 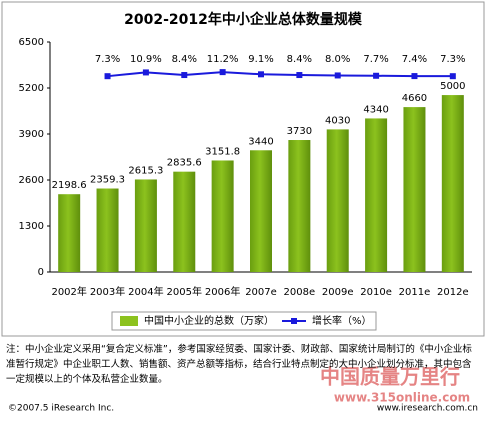 I want to click on data-label: 3730, so click(x=299, y=131).